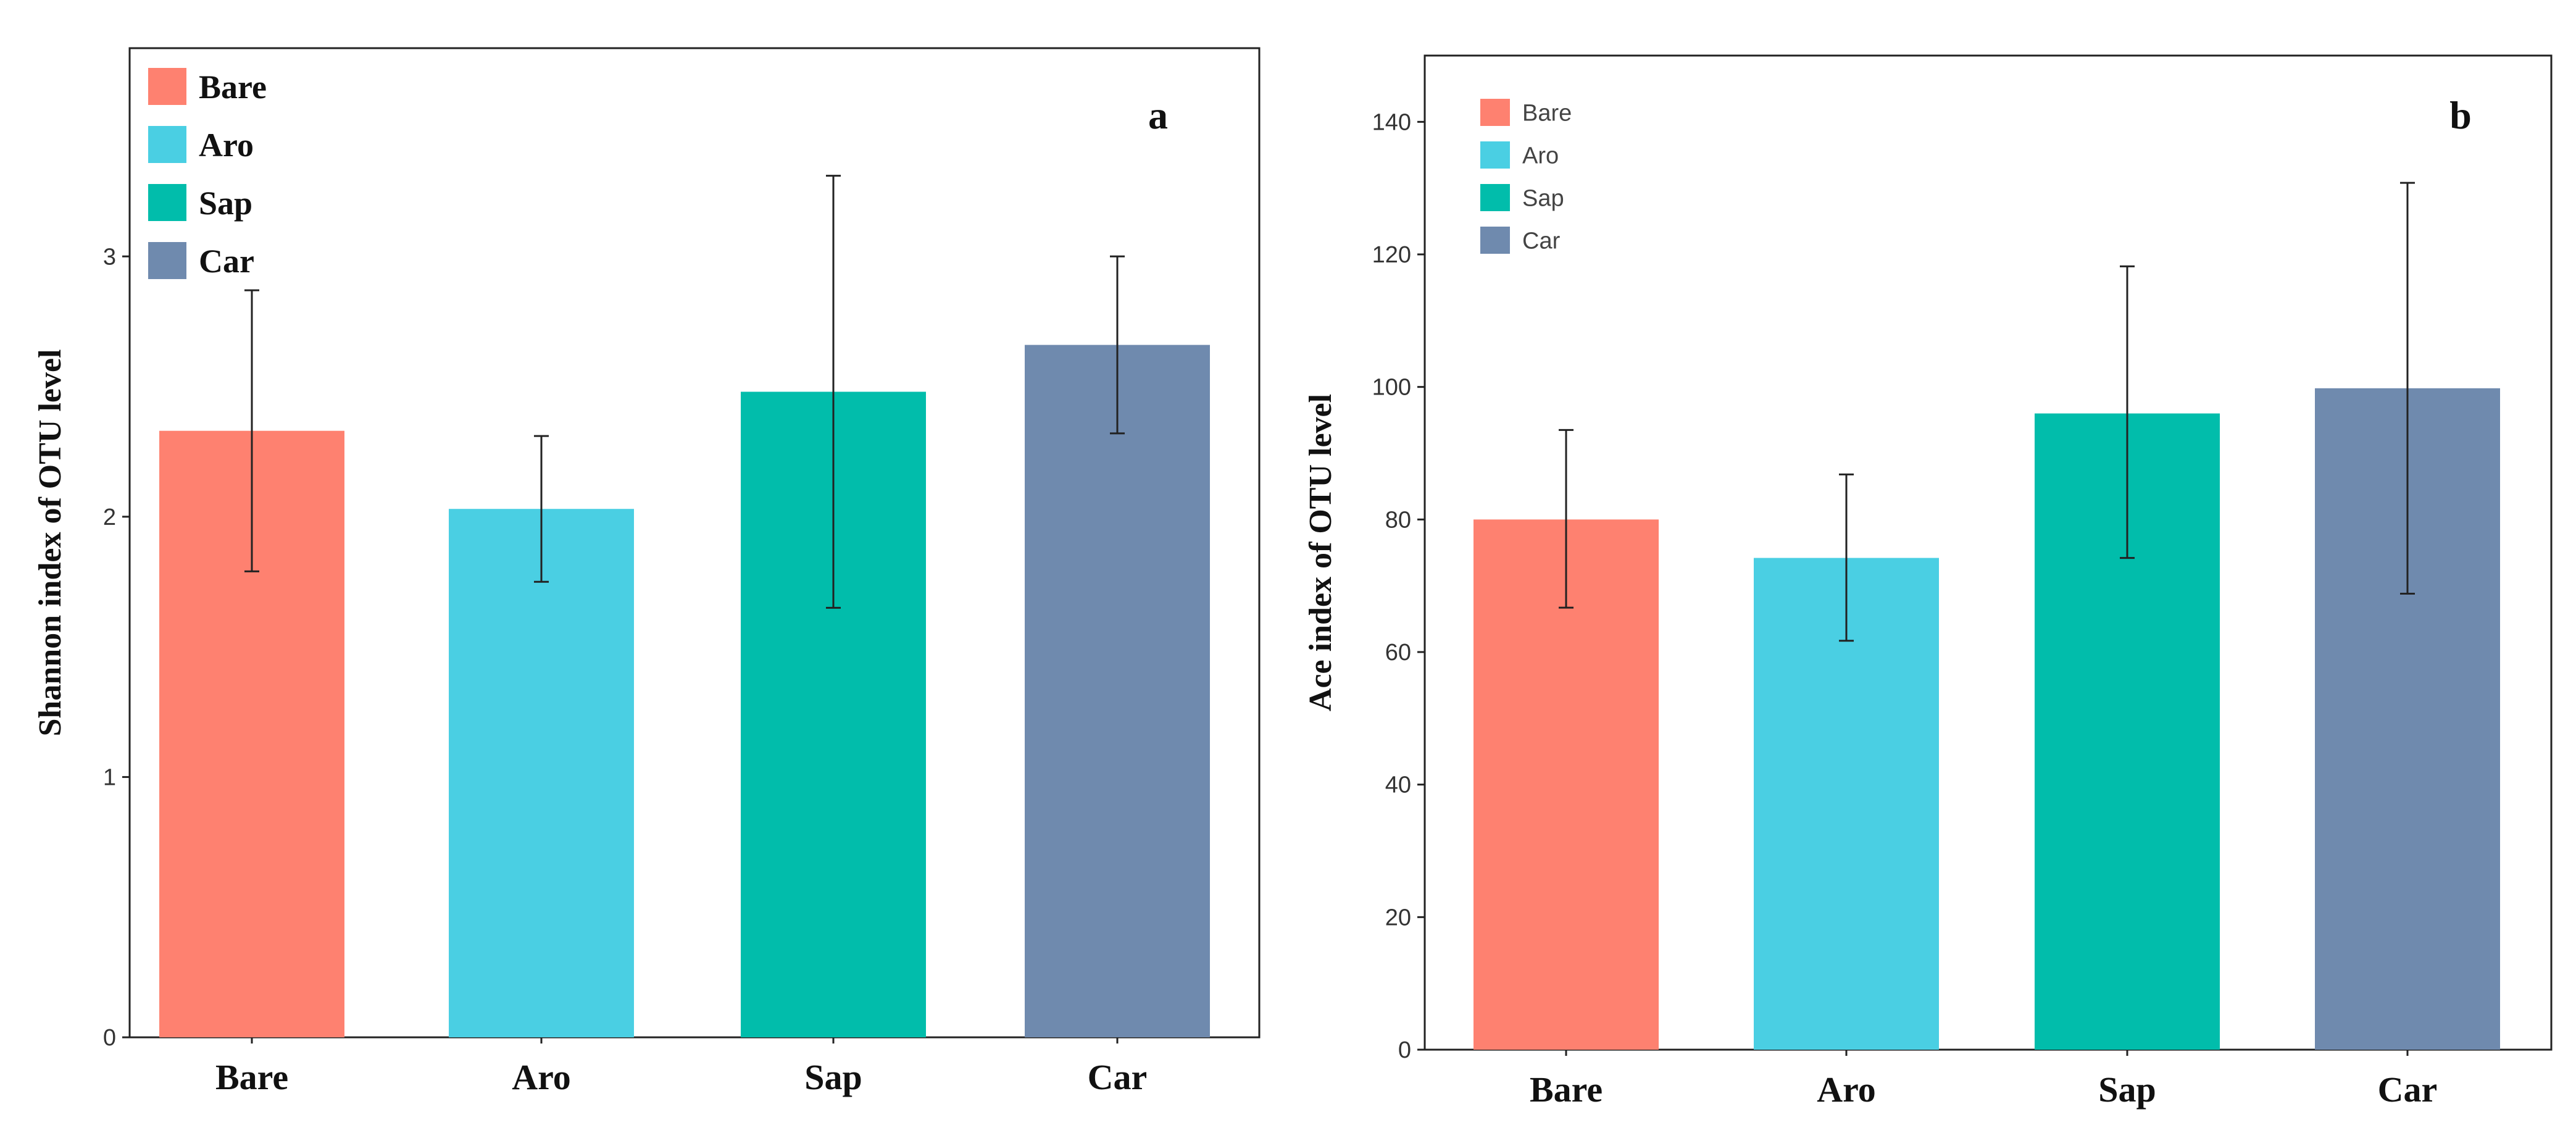 This screenshot has height=1125, width=2576. I want to click on y-tick-label: 100, so click(1391, 388).